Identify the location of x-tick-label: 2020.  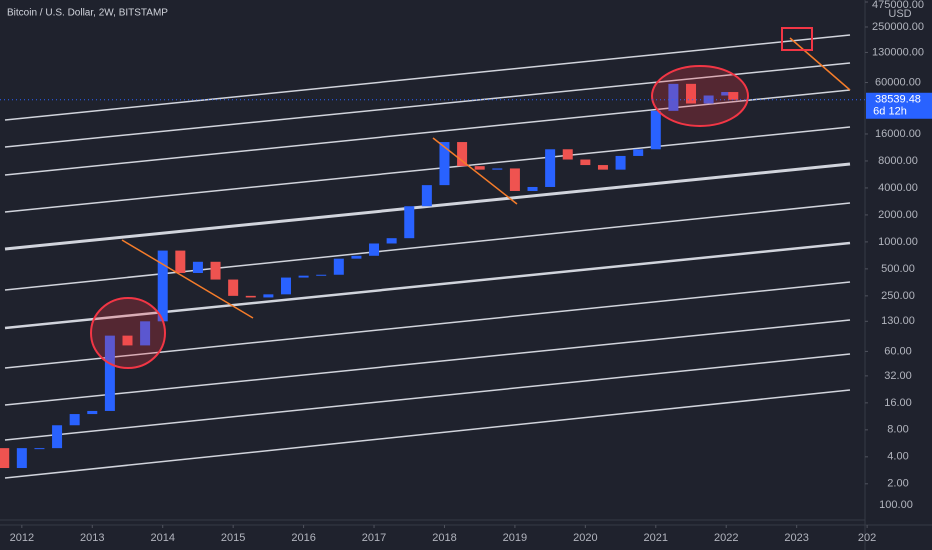
(585, 538).